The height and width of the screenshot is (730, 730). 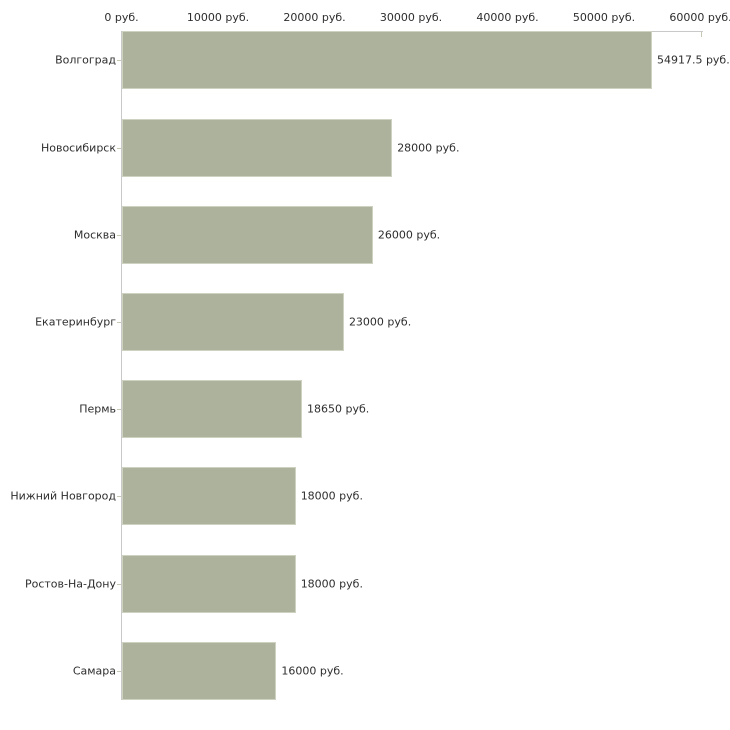 What do you see at coordinates (338, 409) in the screenshot?
I see `bar-value-label: 18650 руб.` at bounding box center [338, 409].